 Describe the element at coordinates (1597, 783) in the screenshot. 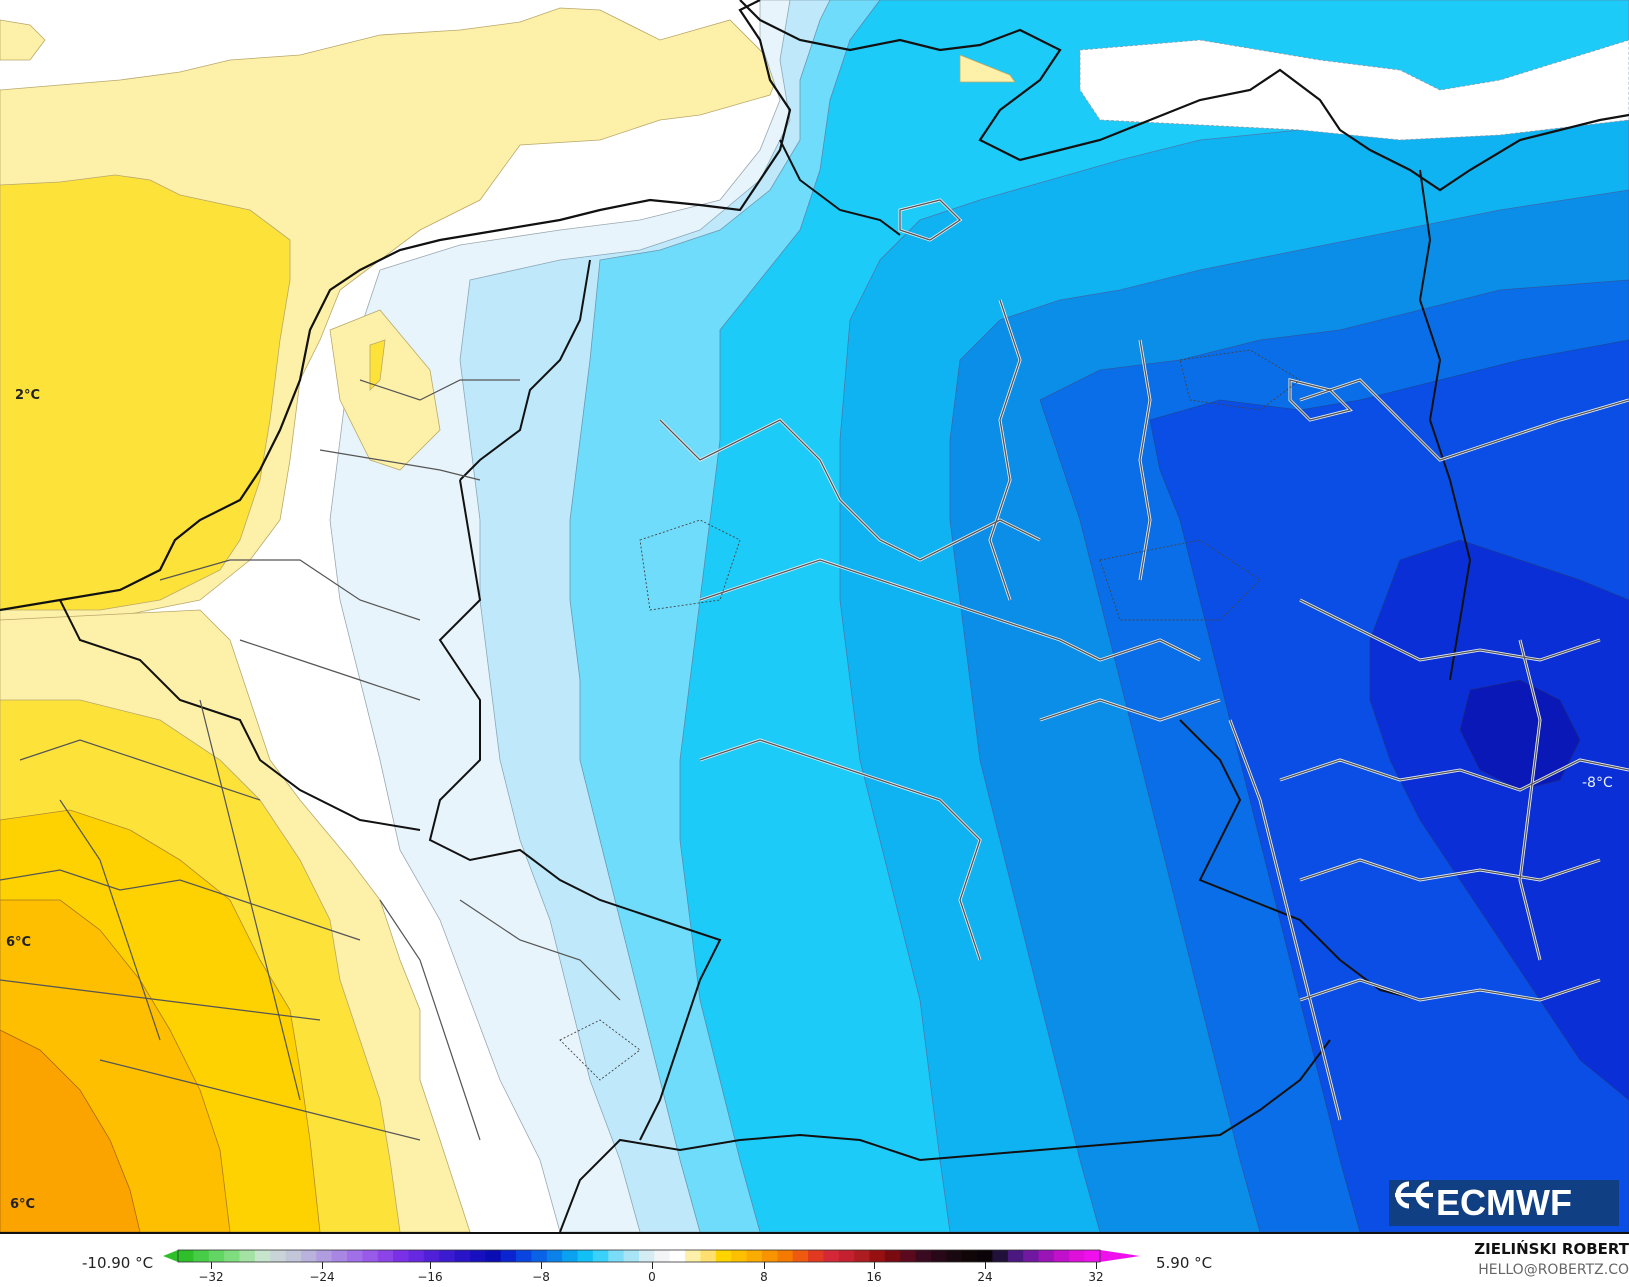

I see `temperature-label-minus8c: -8°C` at that location.